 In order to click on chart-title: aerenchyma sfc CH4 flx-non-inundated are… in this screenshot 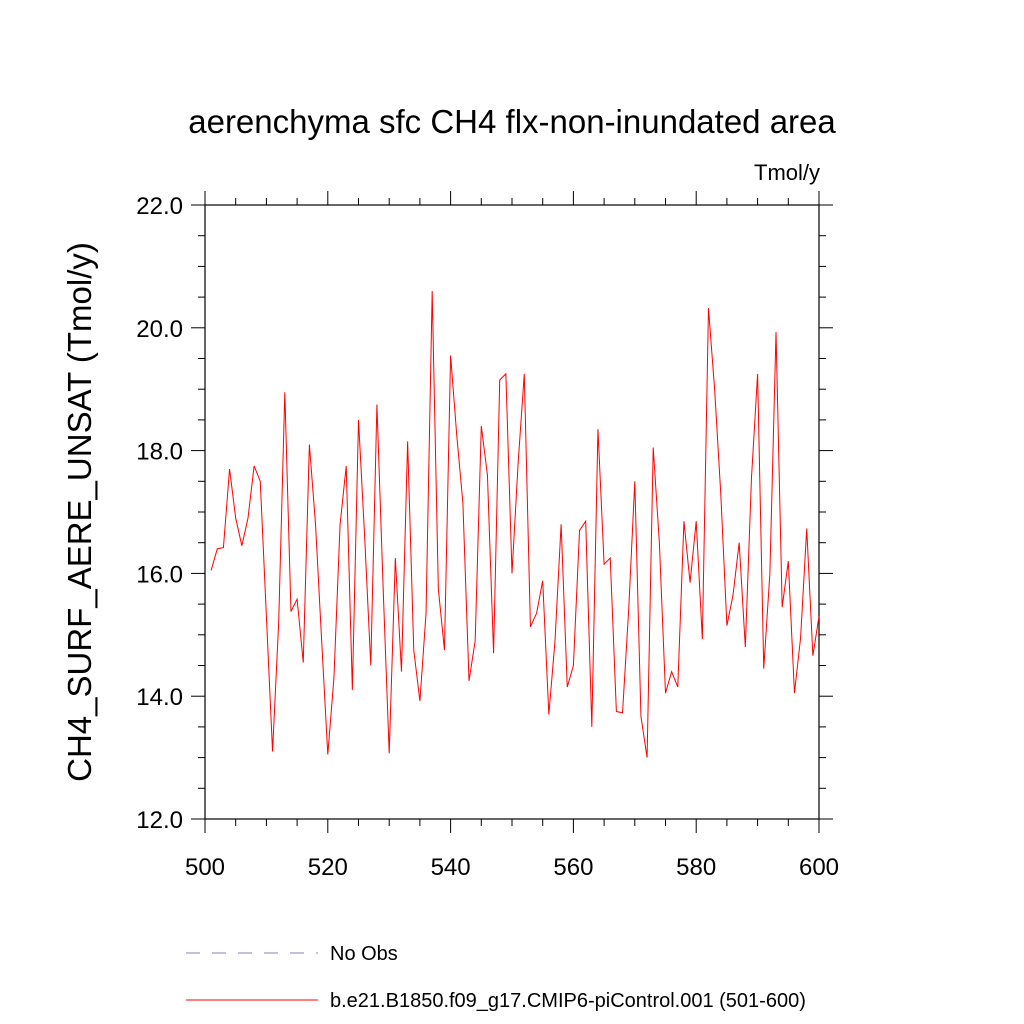, I will do `click(512, 121)`.